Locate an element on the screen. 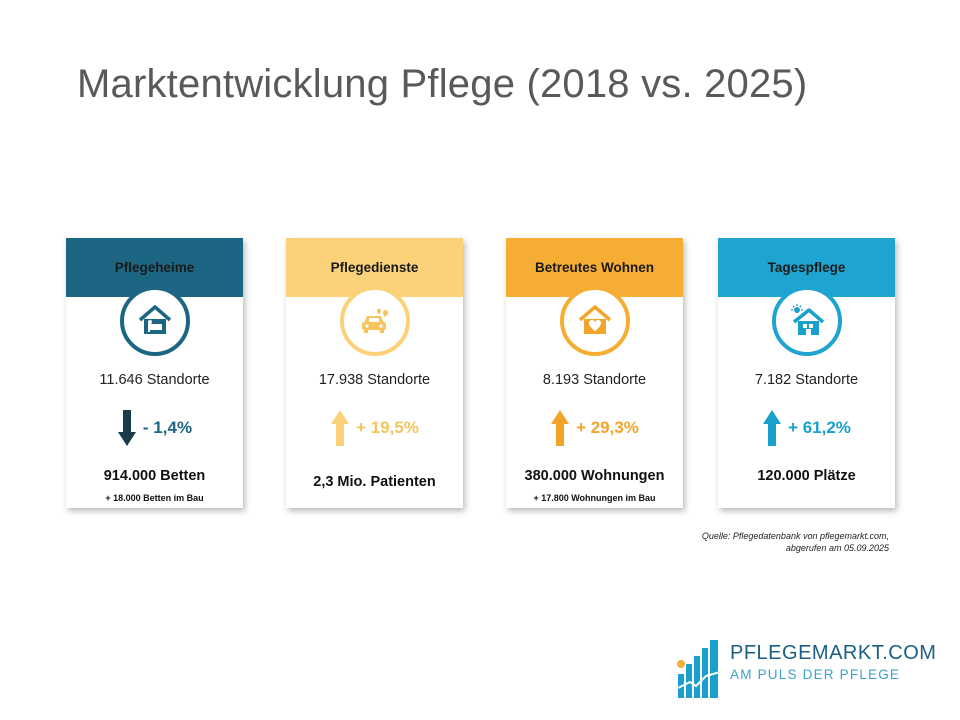 This screenshot has height=720, width=960. house-sun-icon is located at coordinates (806, 321).